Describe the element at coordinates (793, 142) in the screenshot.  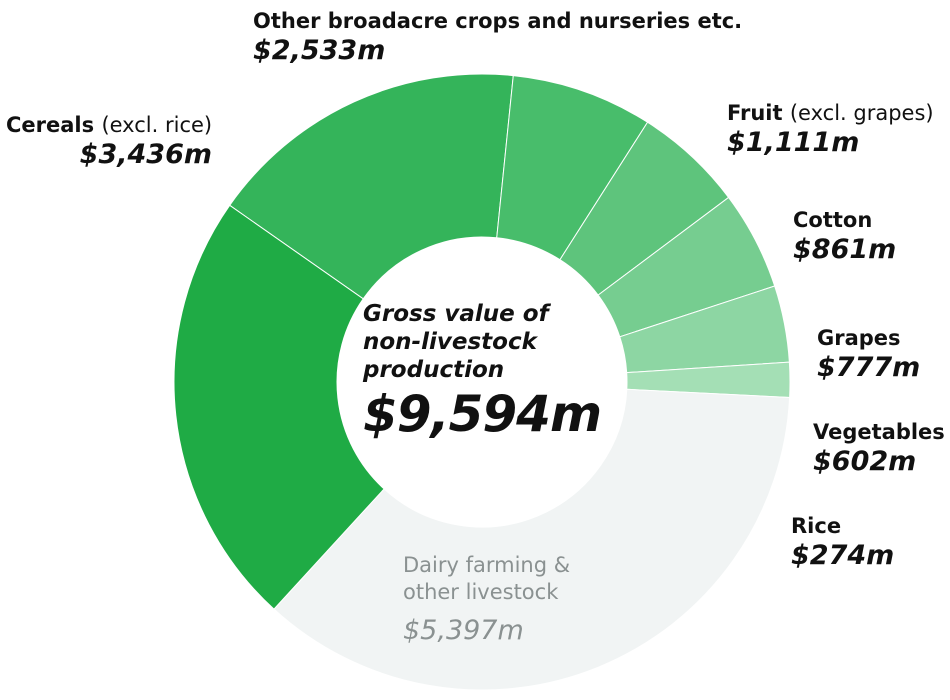
I see `value-fruit: $1,111m` at that location.